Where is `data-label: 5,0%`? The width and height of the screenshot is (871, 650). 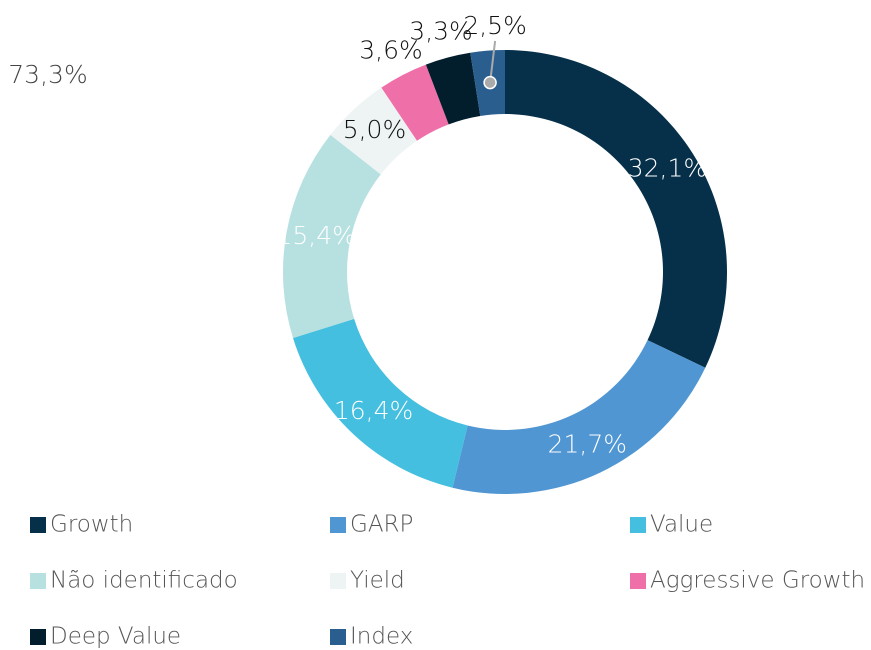 data-label: 5,0% is located at coordinates (375, 129).